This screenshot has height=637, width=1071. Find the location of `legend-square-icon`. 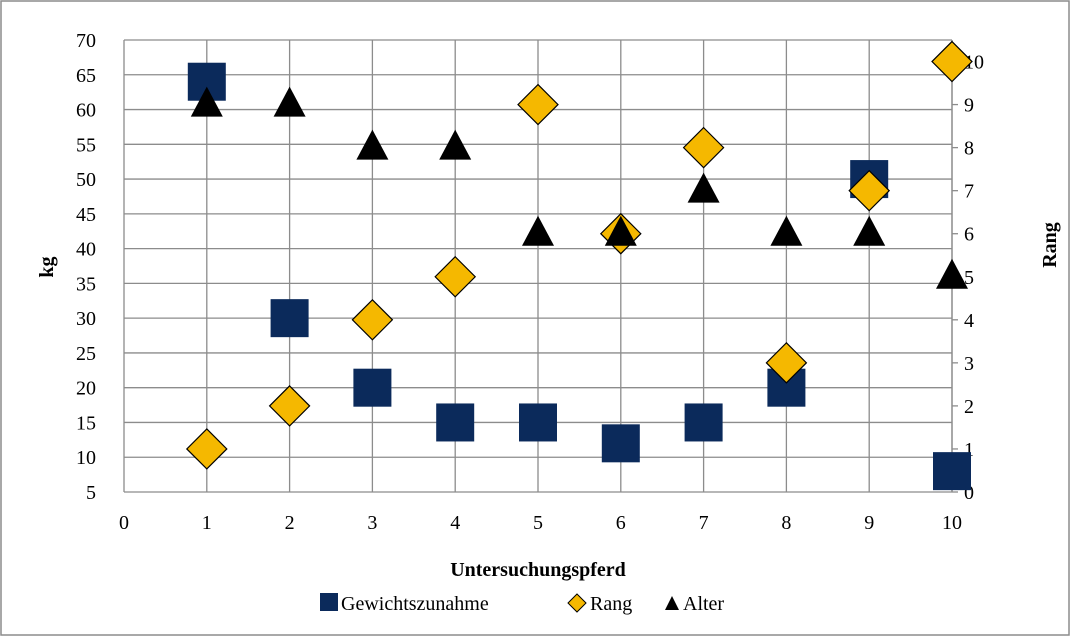

legend-square-icon is located at coordinates (329, 602).